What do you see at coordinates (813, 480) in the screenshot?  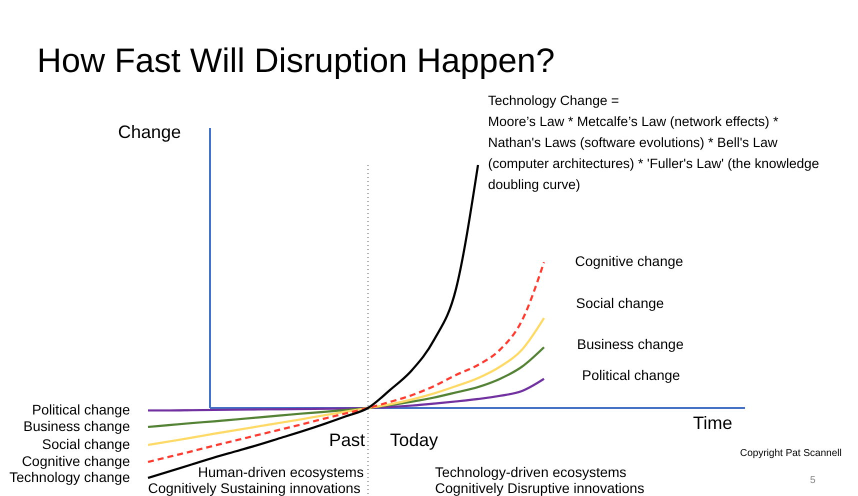 I see `text: 5` at bounding box center [813, 480].